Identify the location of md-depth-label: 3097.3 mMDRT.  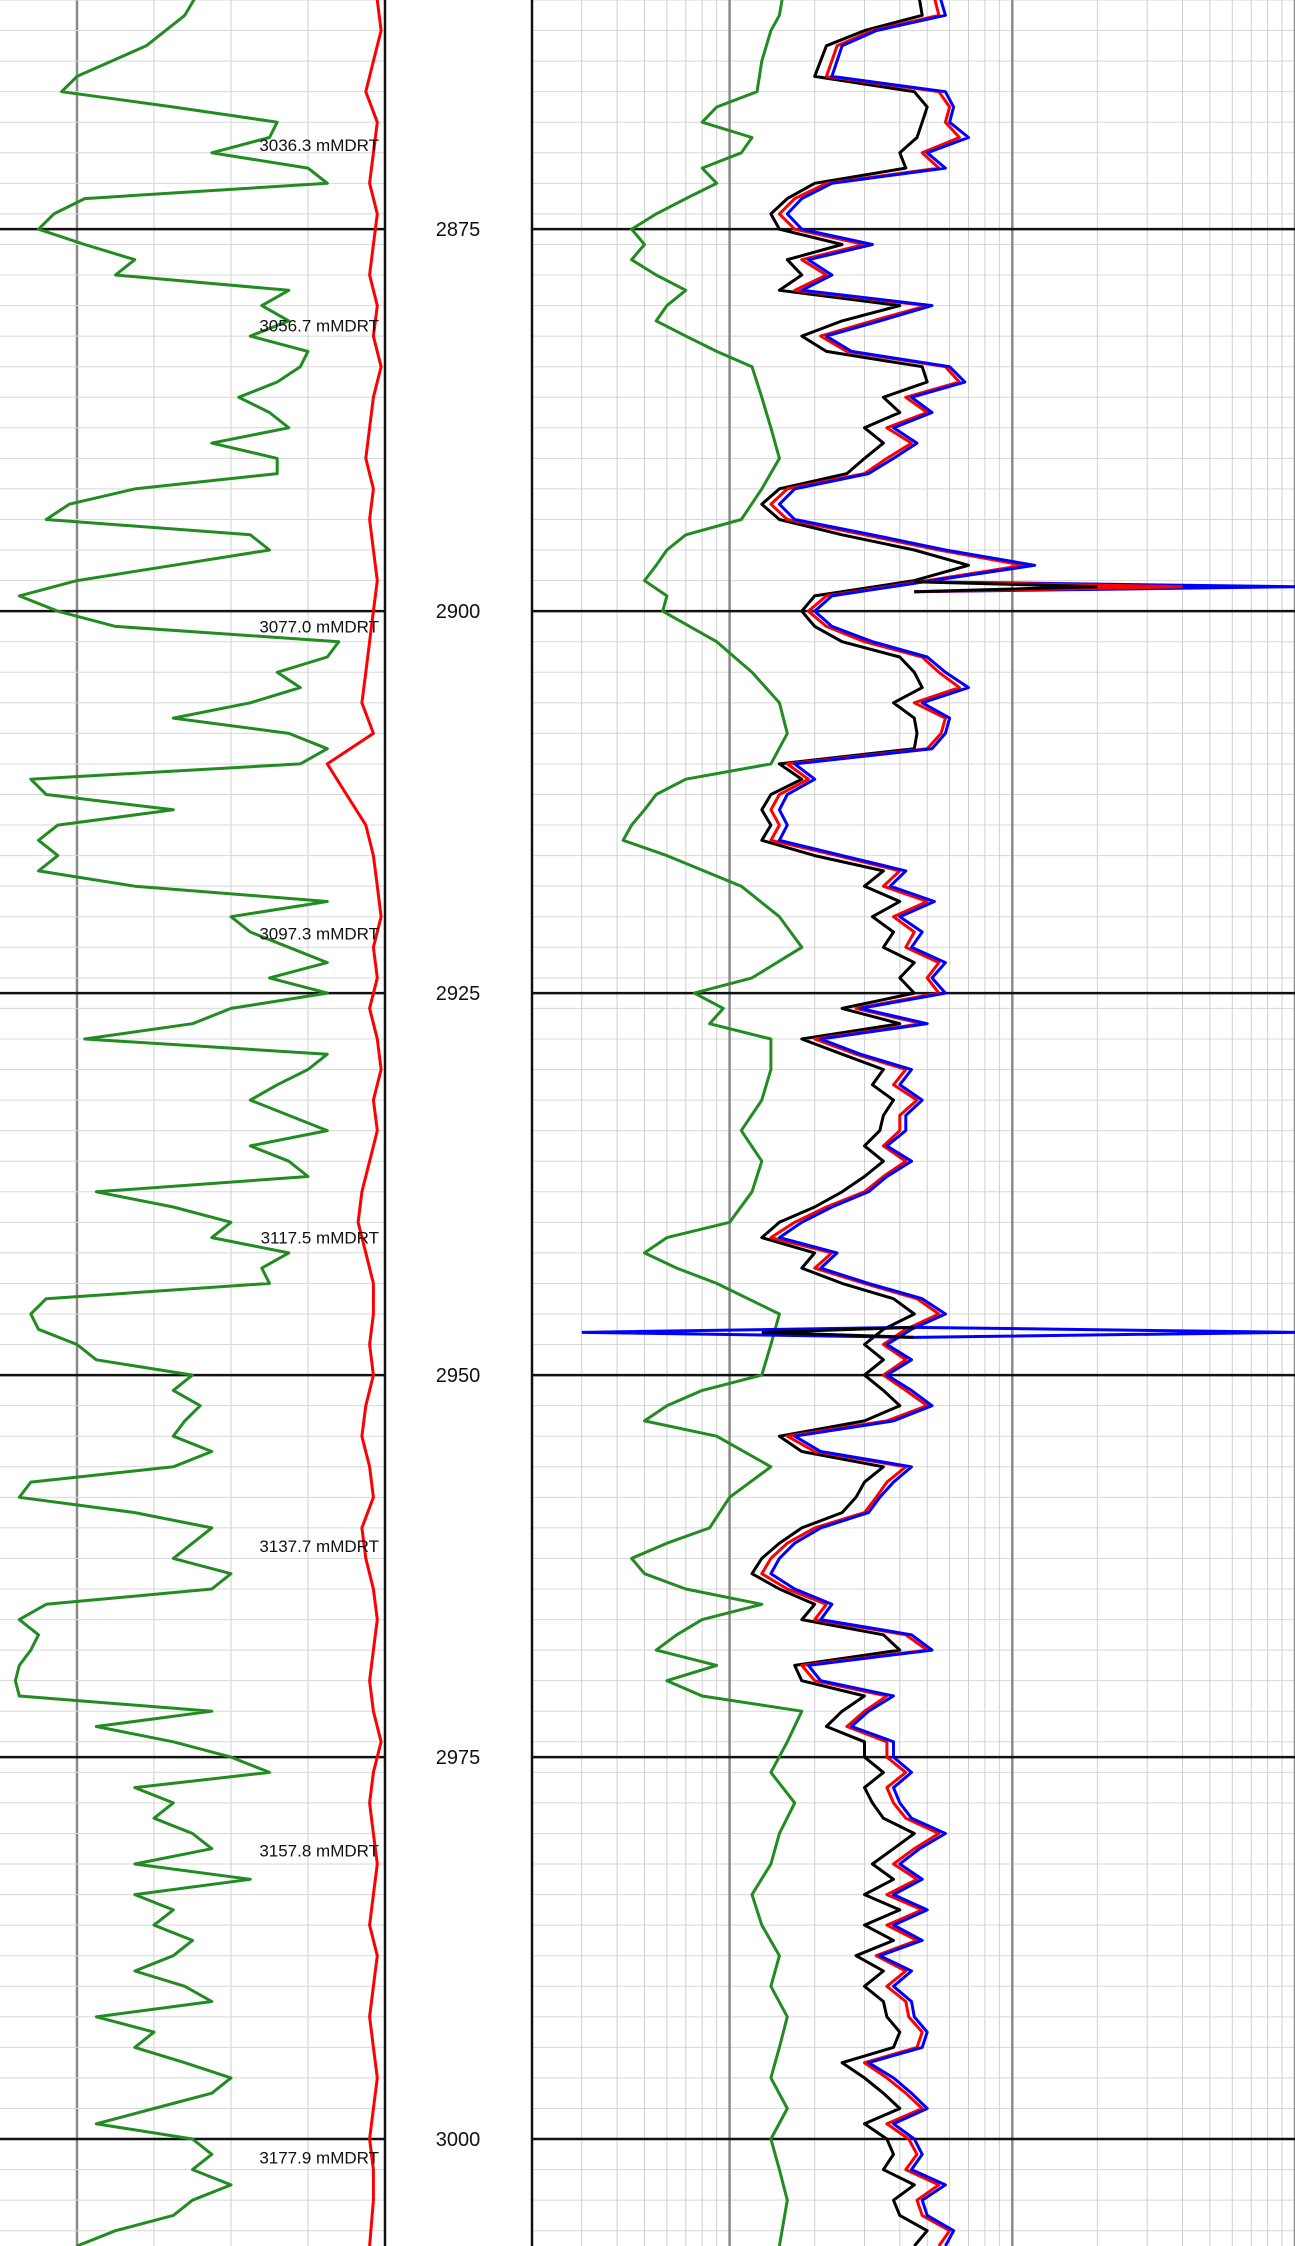
(319, 934).